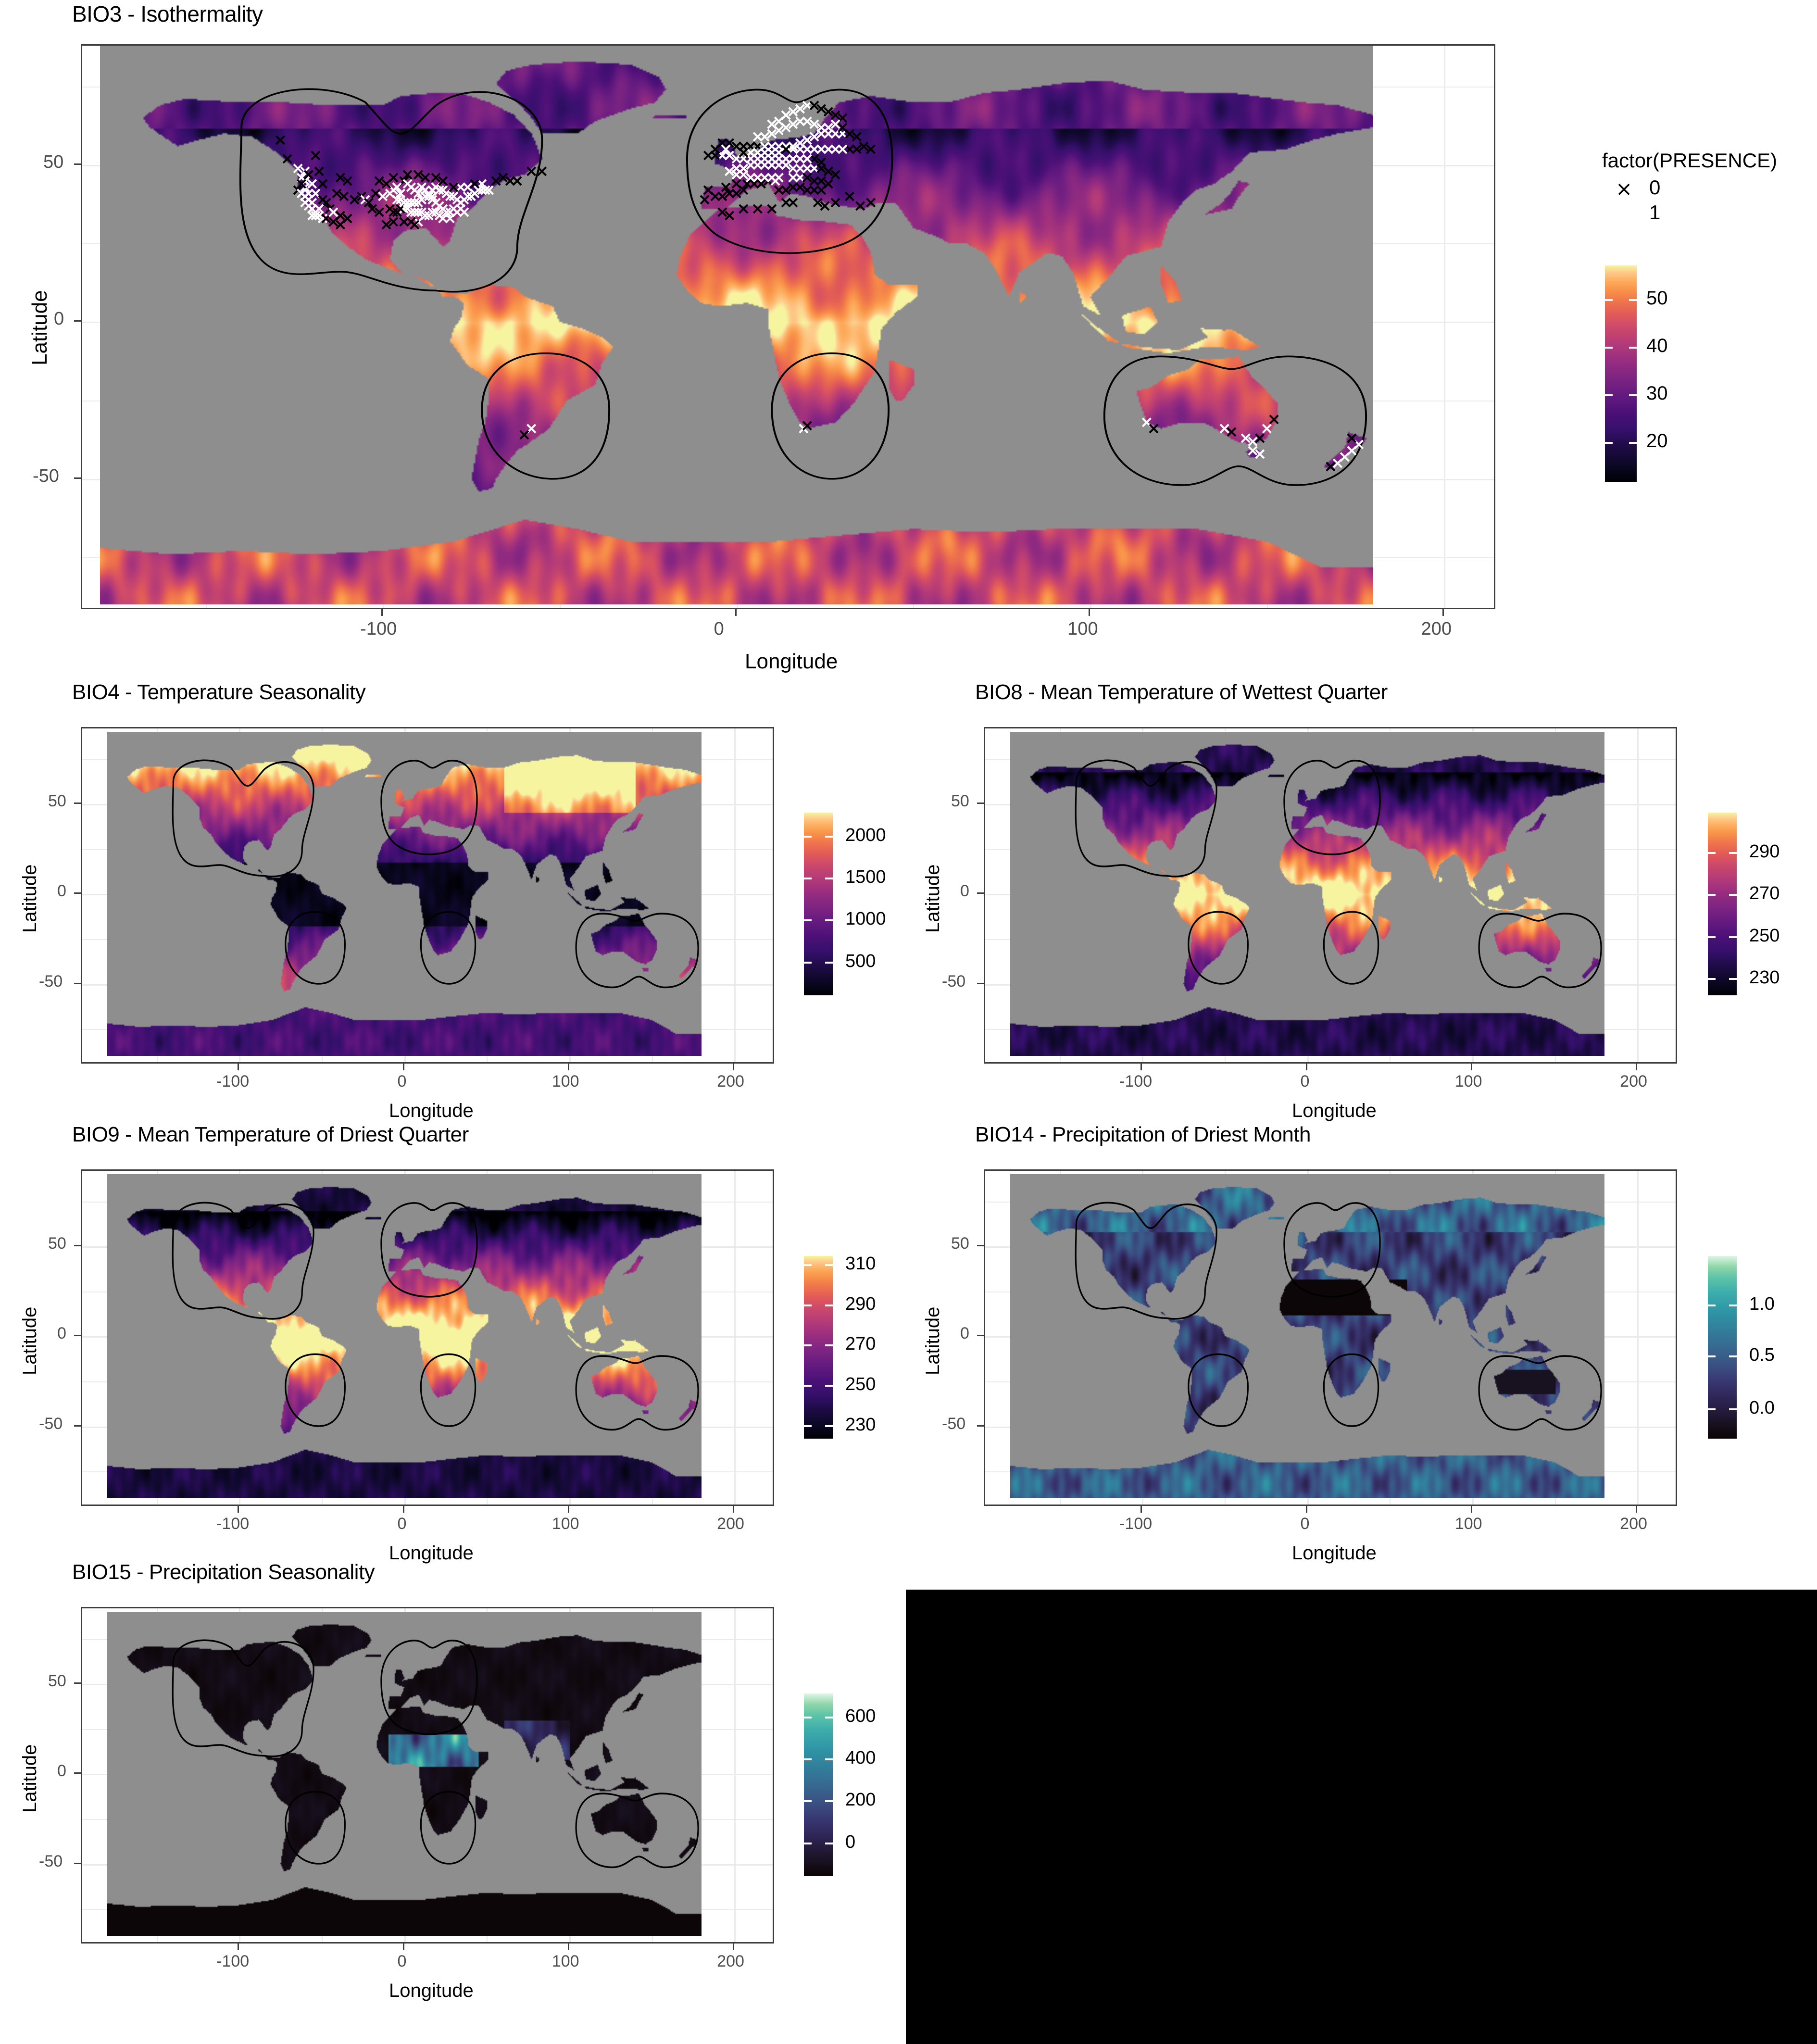 The width and height of the screenshot is (1817, 2044). I want to click on colorbar-label-bio3: 20, so click(1657, 440).